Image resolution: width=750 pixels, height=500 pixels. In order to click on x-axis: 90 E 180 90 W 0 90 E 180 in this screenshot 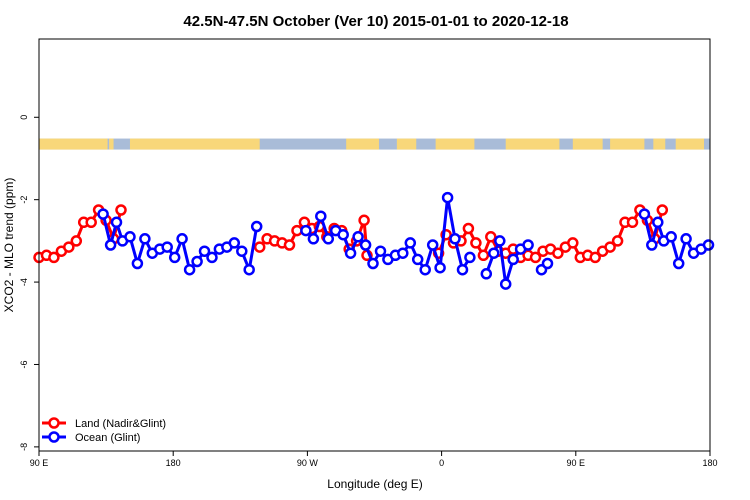, I will do `click(374, 459)`.